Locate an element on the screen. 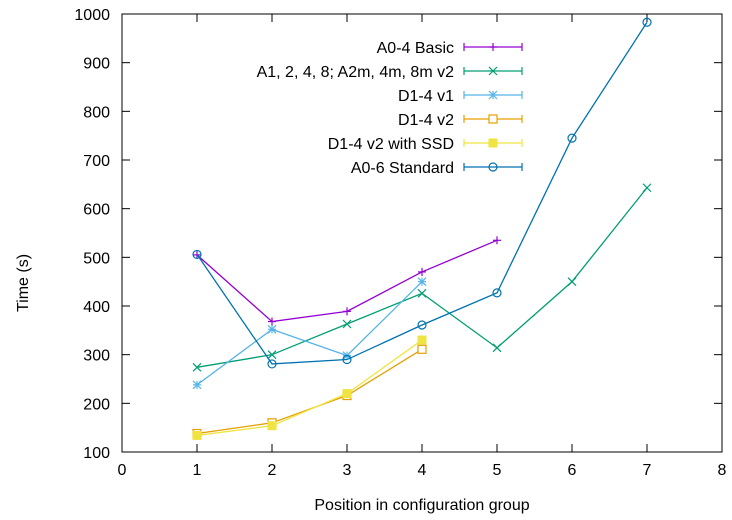 This screenshot has width=732, height=520. x-tick-label: 8 is located at coordinates (722, 470).